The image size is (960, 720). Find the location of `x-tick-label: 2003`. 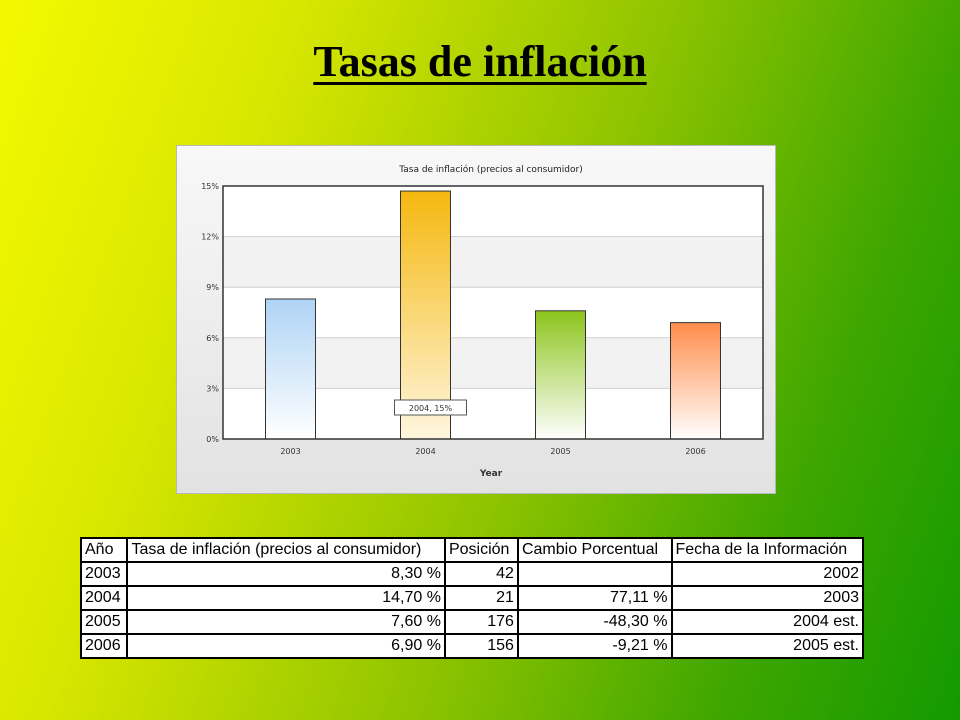

x-tick-label: 2003 is located at coordinates (290, 451).